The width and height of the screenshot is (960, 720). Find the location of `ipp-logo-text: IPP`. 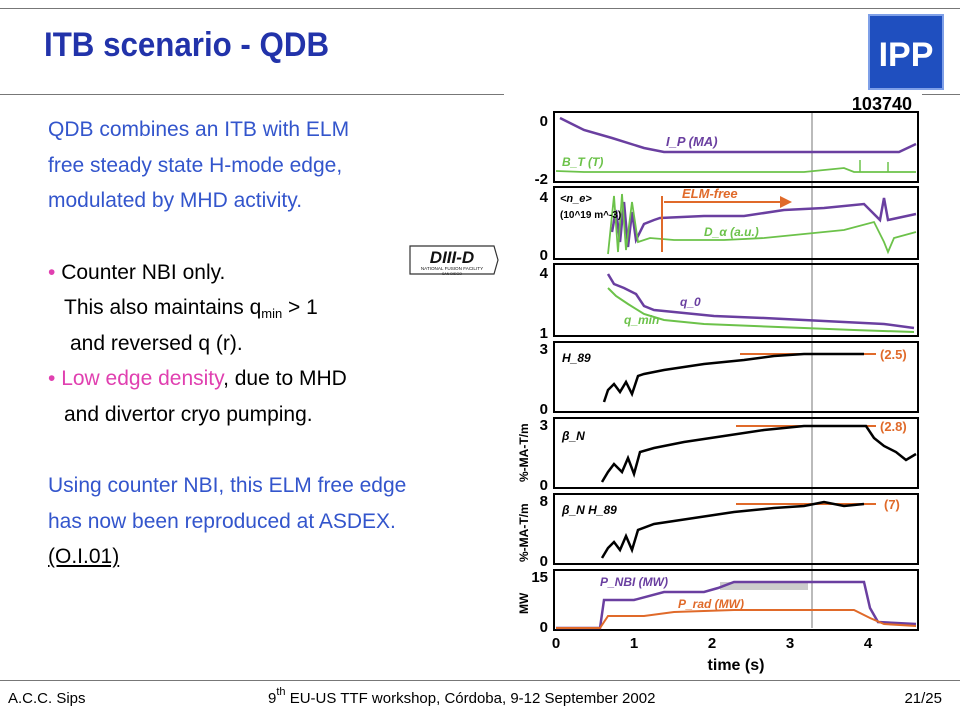

ipp-logo-text: IPP is located at coordinates (906, 55).